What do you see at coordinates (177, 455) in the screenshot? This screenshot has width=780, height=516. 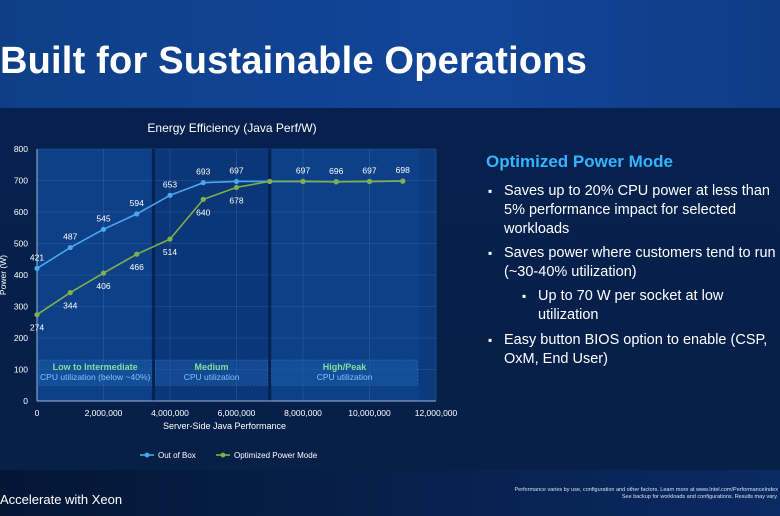 I see `legend-label: Out of Box` at bounding box center [177, 455].